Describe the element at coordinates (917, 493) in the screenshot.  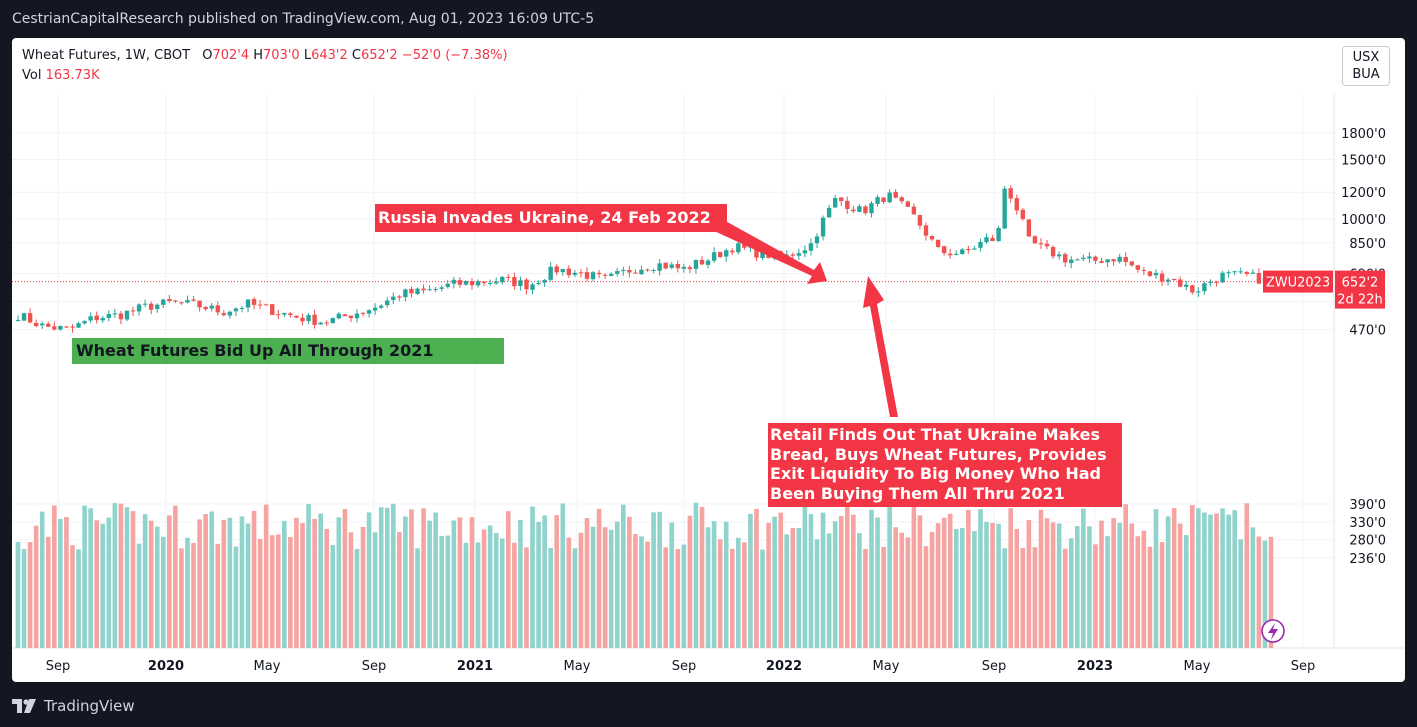
I see `retail-line-4: Been Buying Them All Thru 2021` at that location.